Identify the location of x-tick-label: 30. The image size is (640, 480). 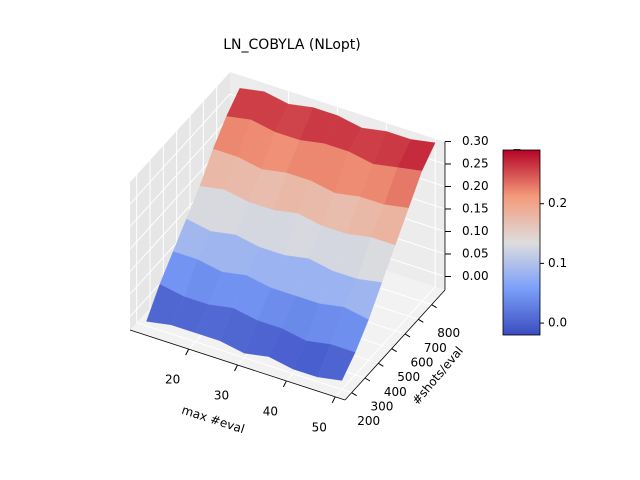
(221, 396).